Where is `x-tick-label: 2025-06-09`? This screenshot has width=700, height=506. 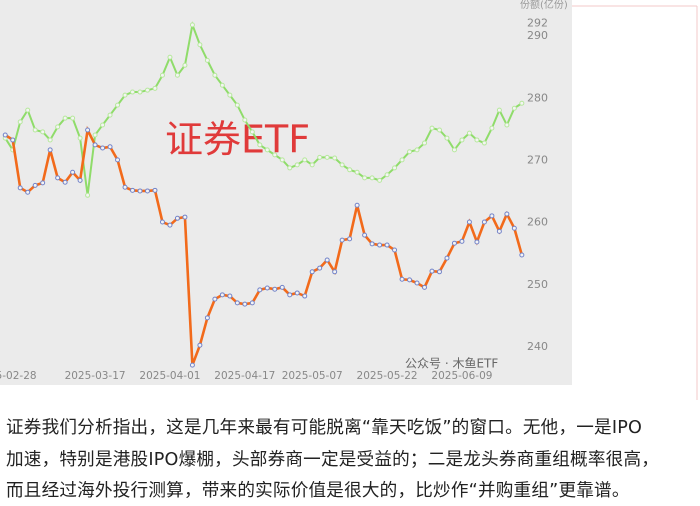 x-tick-label: 2025-06-09 is located at coordinates (461, 376).